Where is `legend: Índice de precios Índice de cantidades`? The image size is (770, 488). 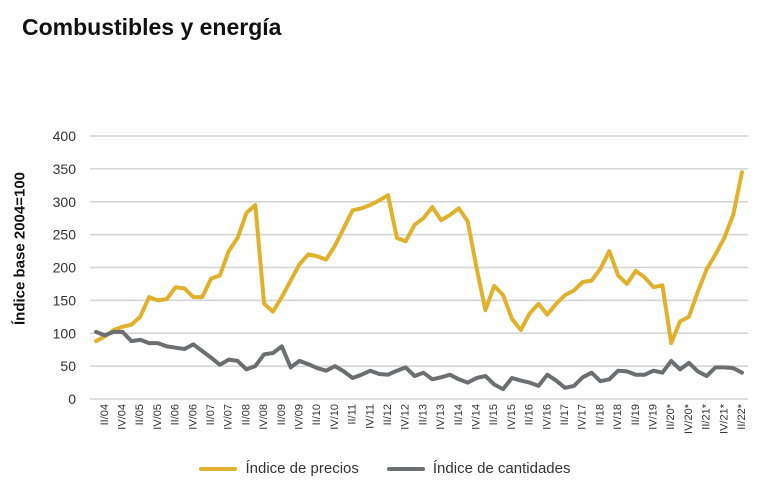 legend: Índice de precios Índice de cantidades is located at coordinates (385, 468).